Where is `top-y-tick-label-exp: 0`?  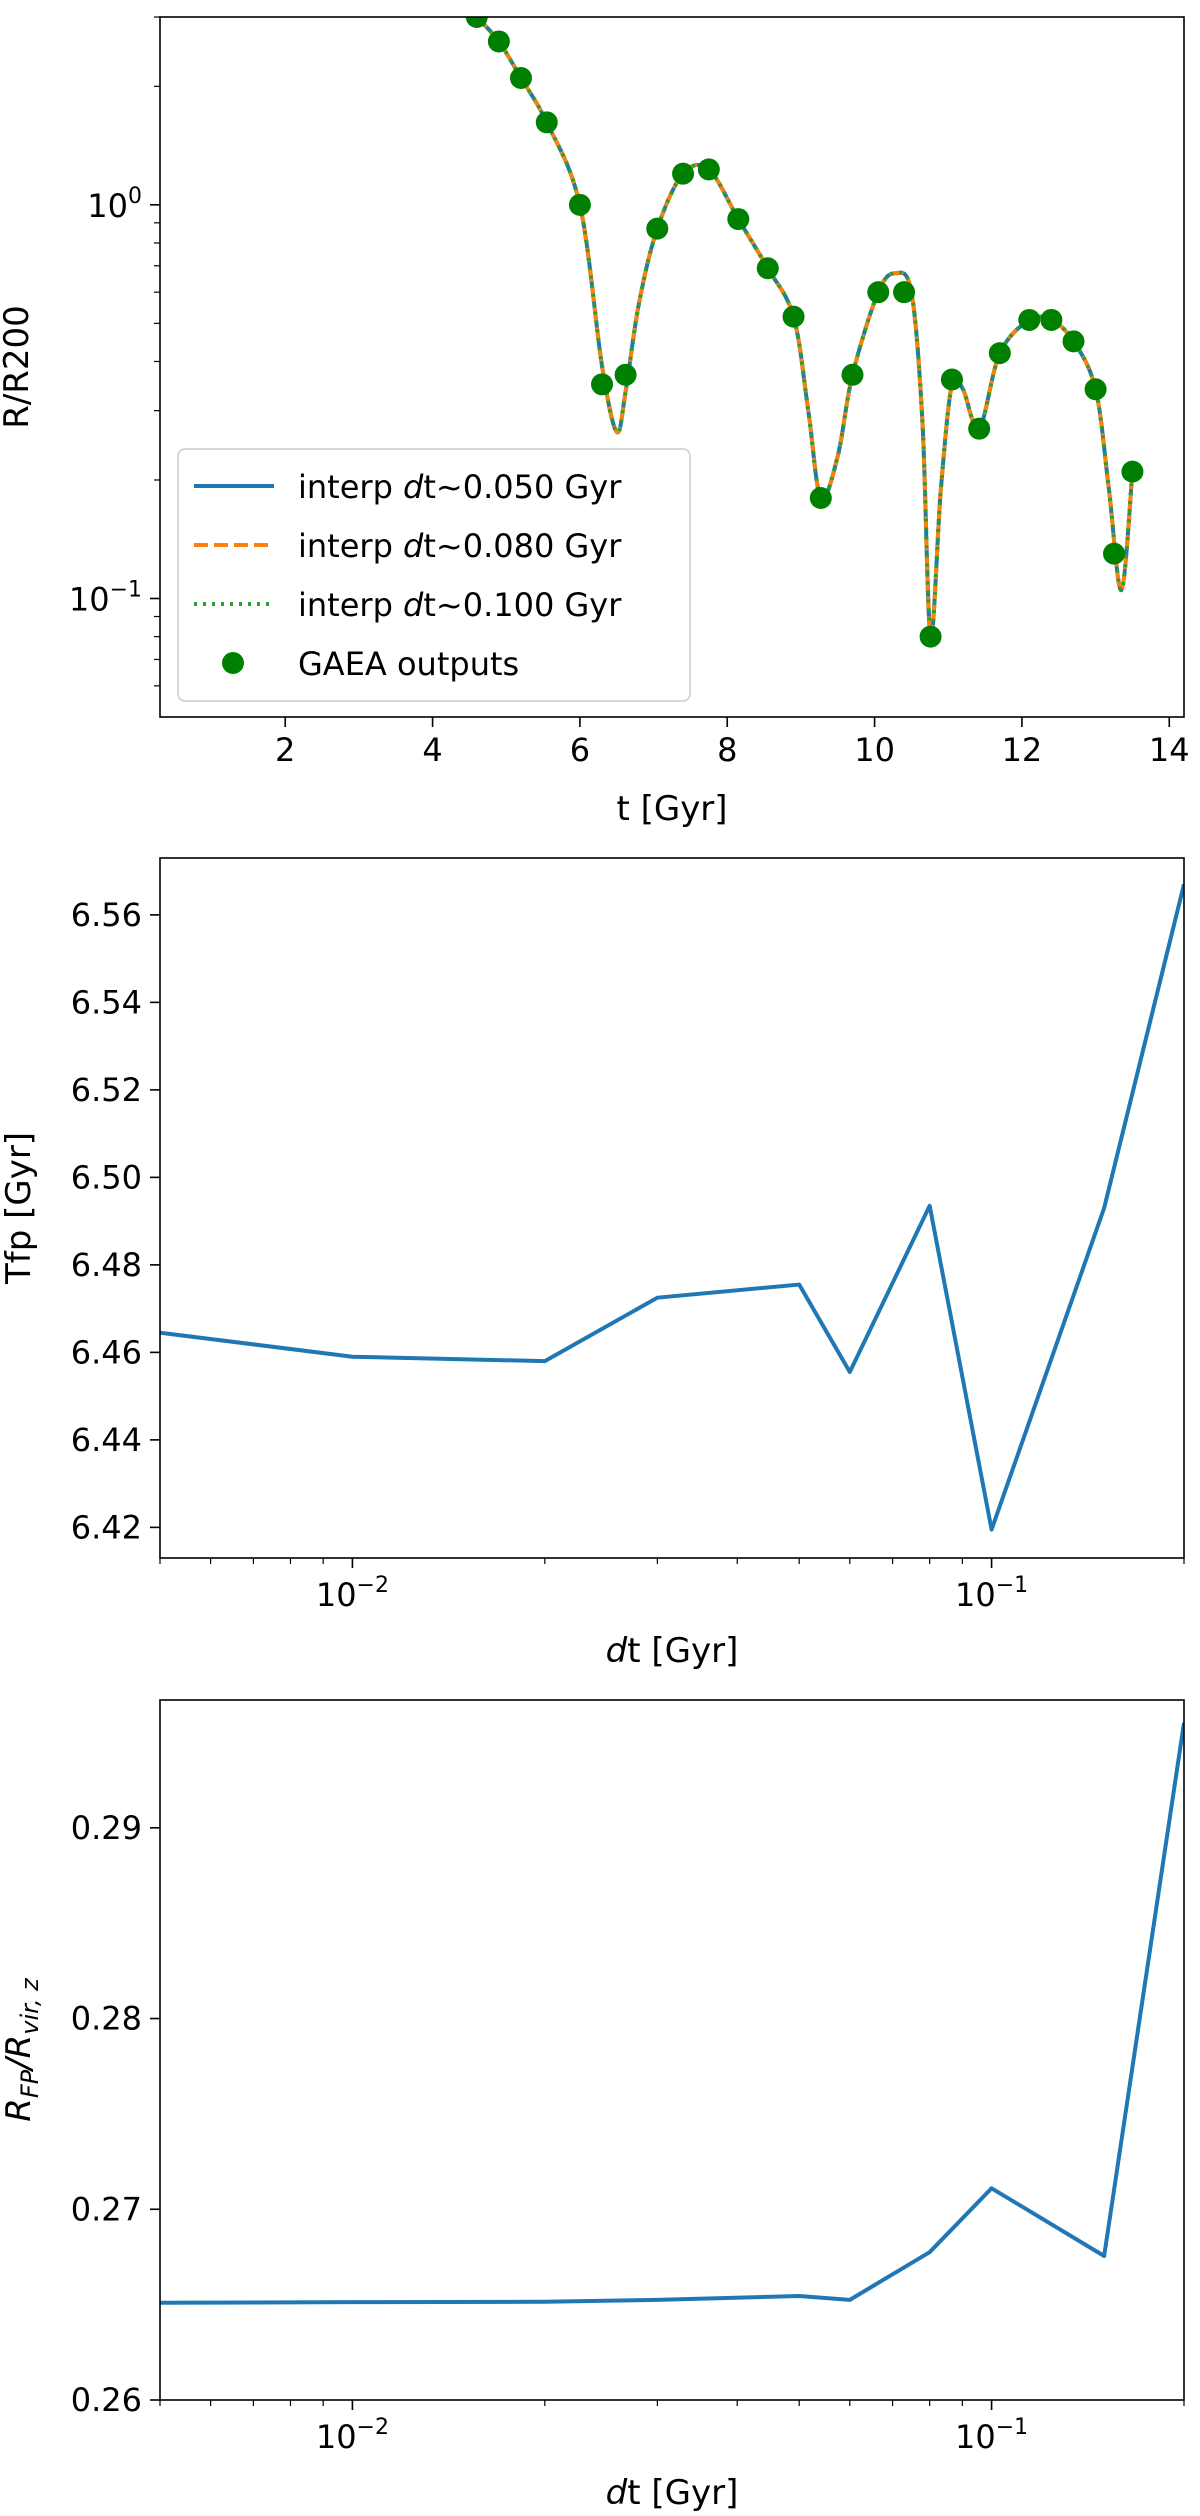
top-y-tick-label-exp: 0 is located at coordinates (135, 196).